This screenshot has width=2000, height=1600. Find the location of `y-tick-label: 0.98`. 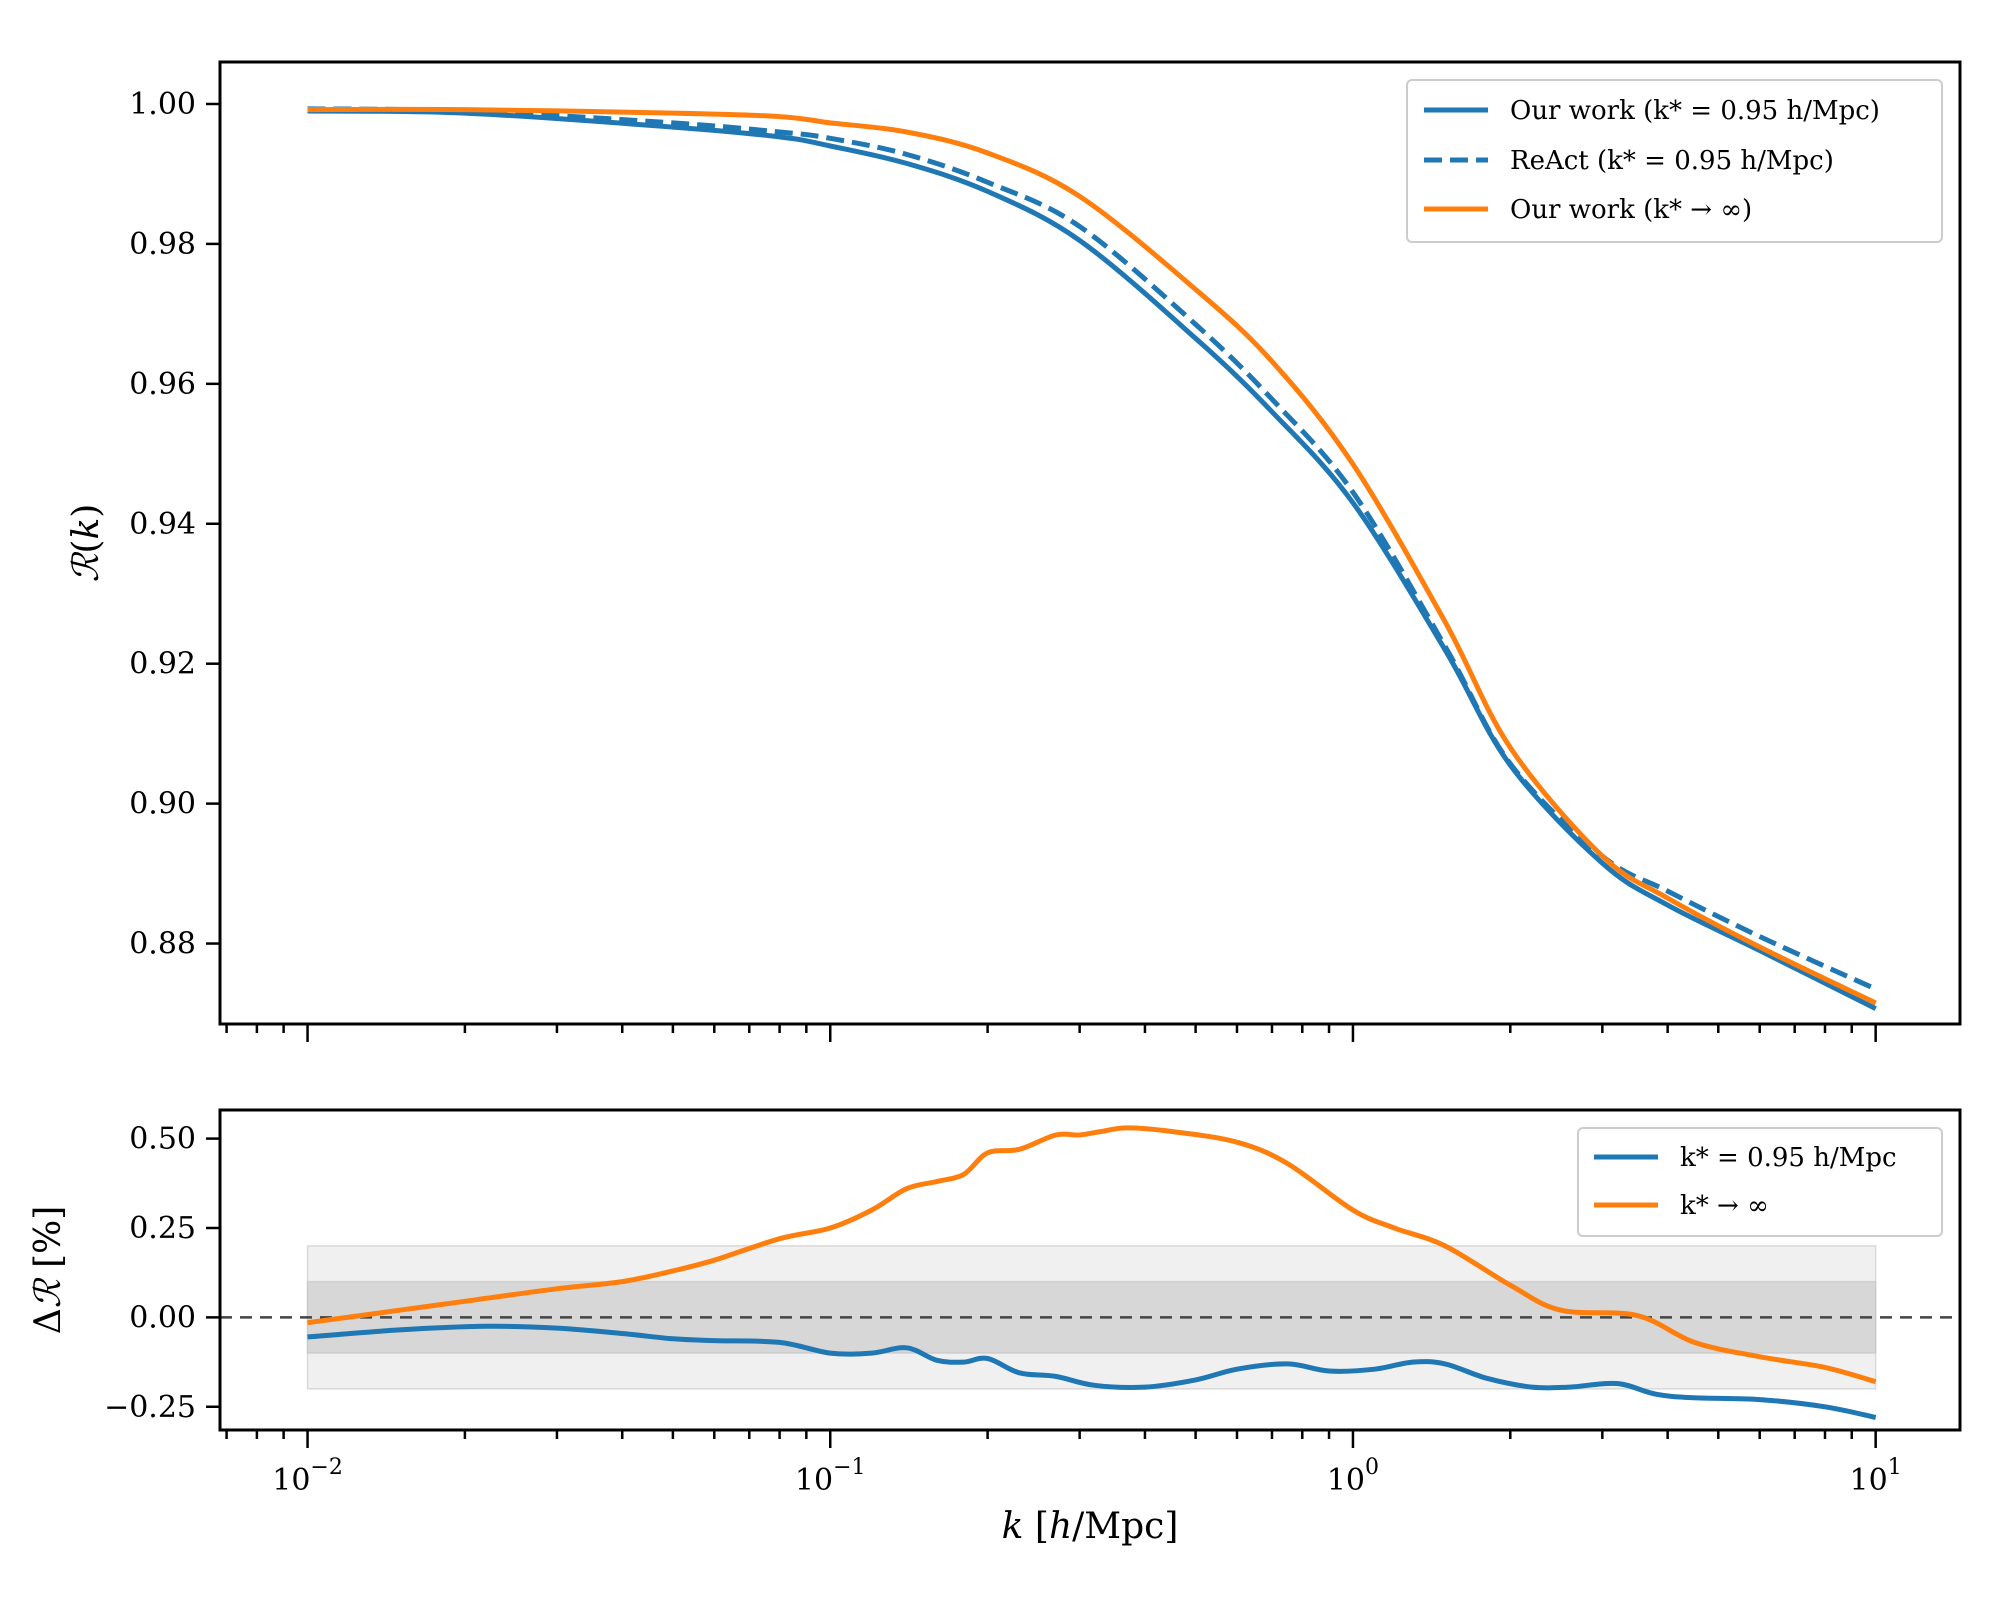

y-tick-label: 0.98 is located at coordinates (162, 244).